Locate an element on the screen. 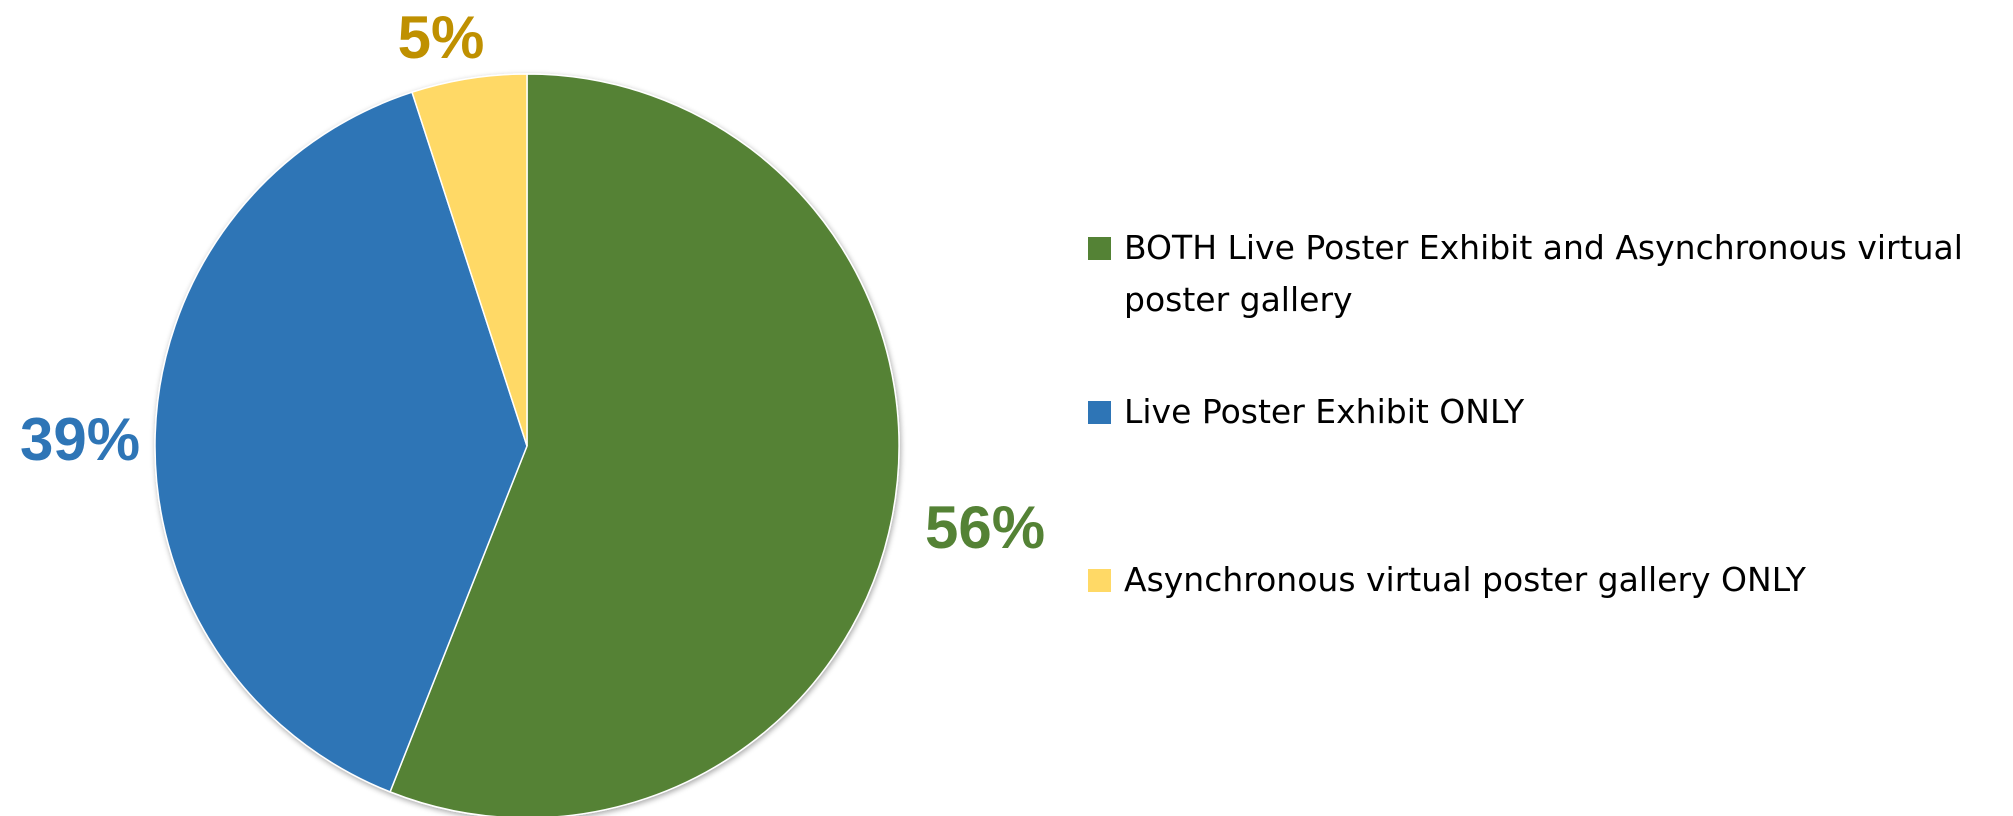 This screenshot has width=2013, height=816. data-label-both: 56% is located at coordinates (985, 527).